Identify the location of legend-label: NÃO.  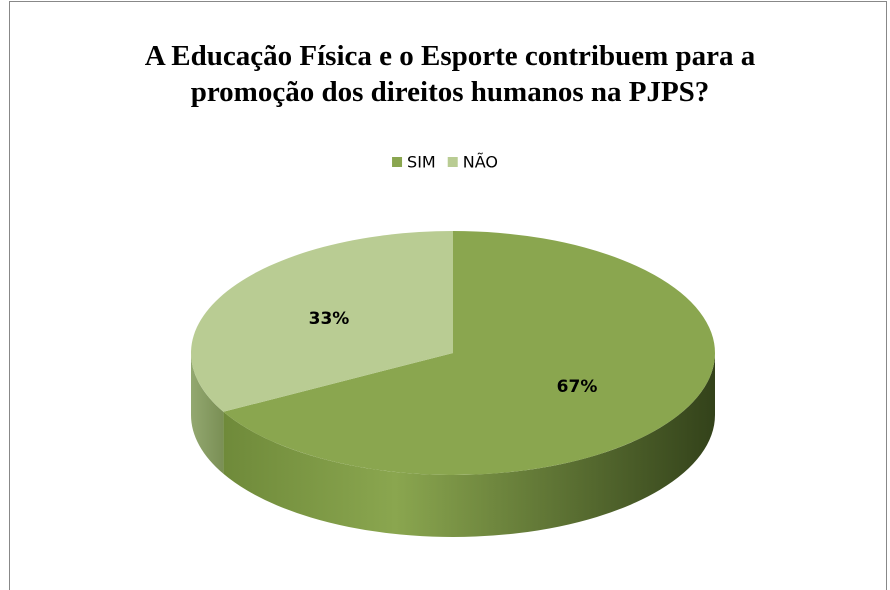
(480, 162).